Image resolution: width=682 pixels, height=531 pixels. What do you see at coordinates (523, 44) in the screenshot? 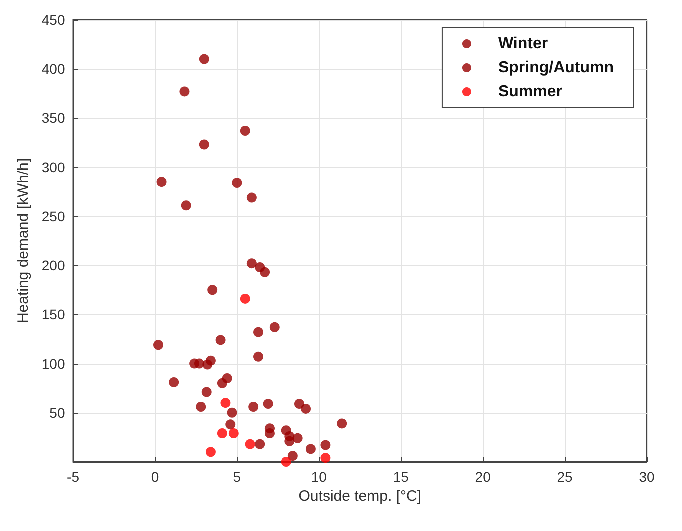
I see `legend-label: Winter` at bounding box center [523, 44].